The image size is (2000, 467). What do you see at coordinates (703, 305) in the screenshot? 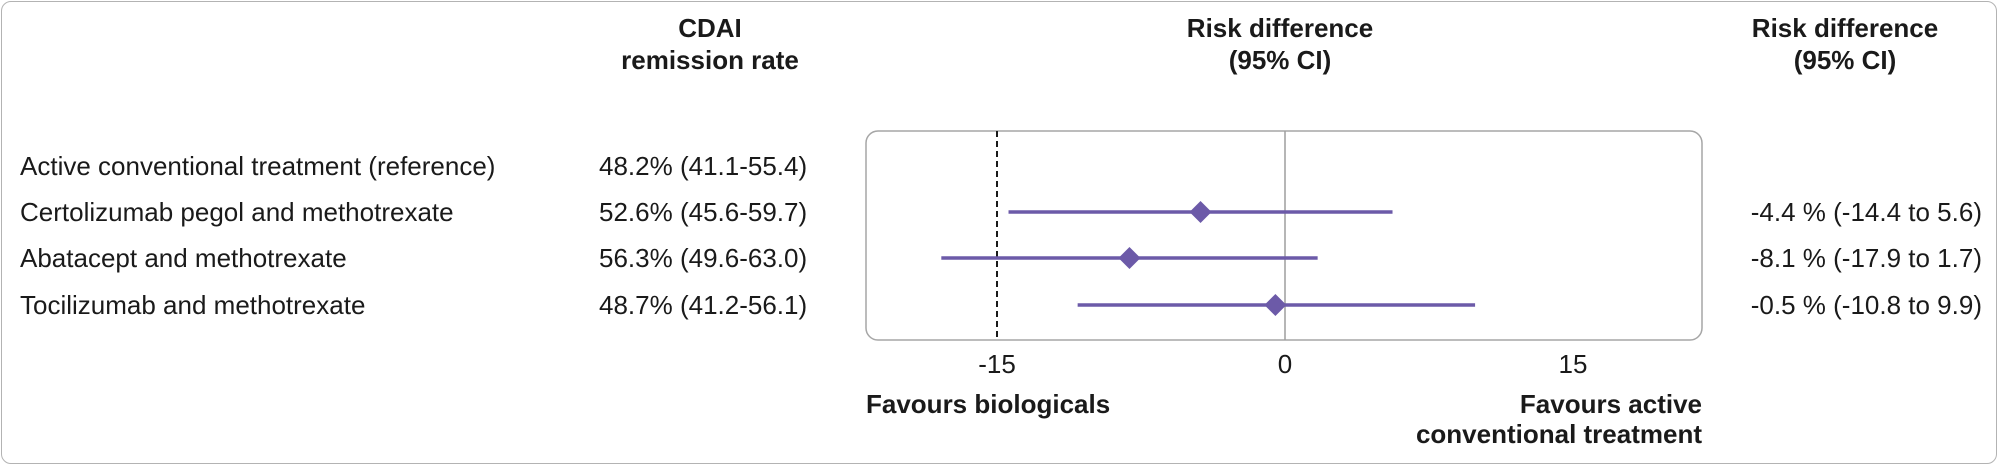
I see `row-rate-tocilizumab: 48.7% (41.2-56.1)` at bounding box center [703, 305].